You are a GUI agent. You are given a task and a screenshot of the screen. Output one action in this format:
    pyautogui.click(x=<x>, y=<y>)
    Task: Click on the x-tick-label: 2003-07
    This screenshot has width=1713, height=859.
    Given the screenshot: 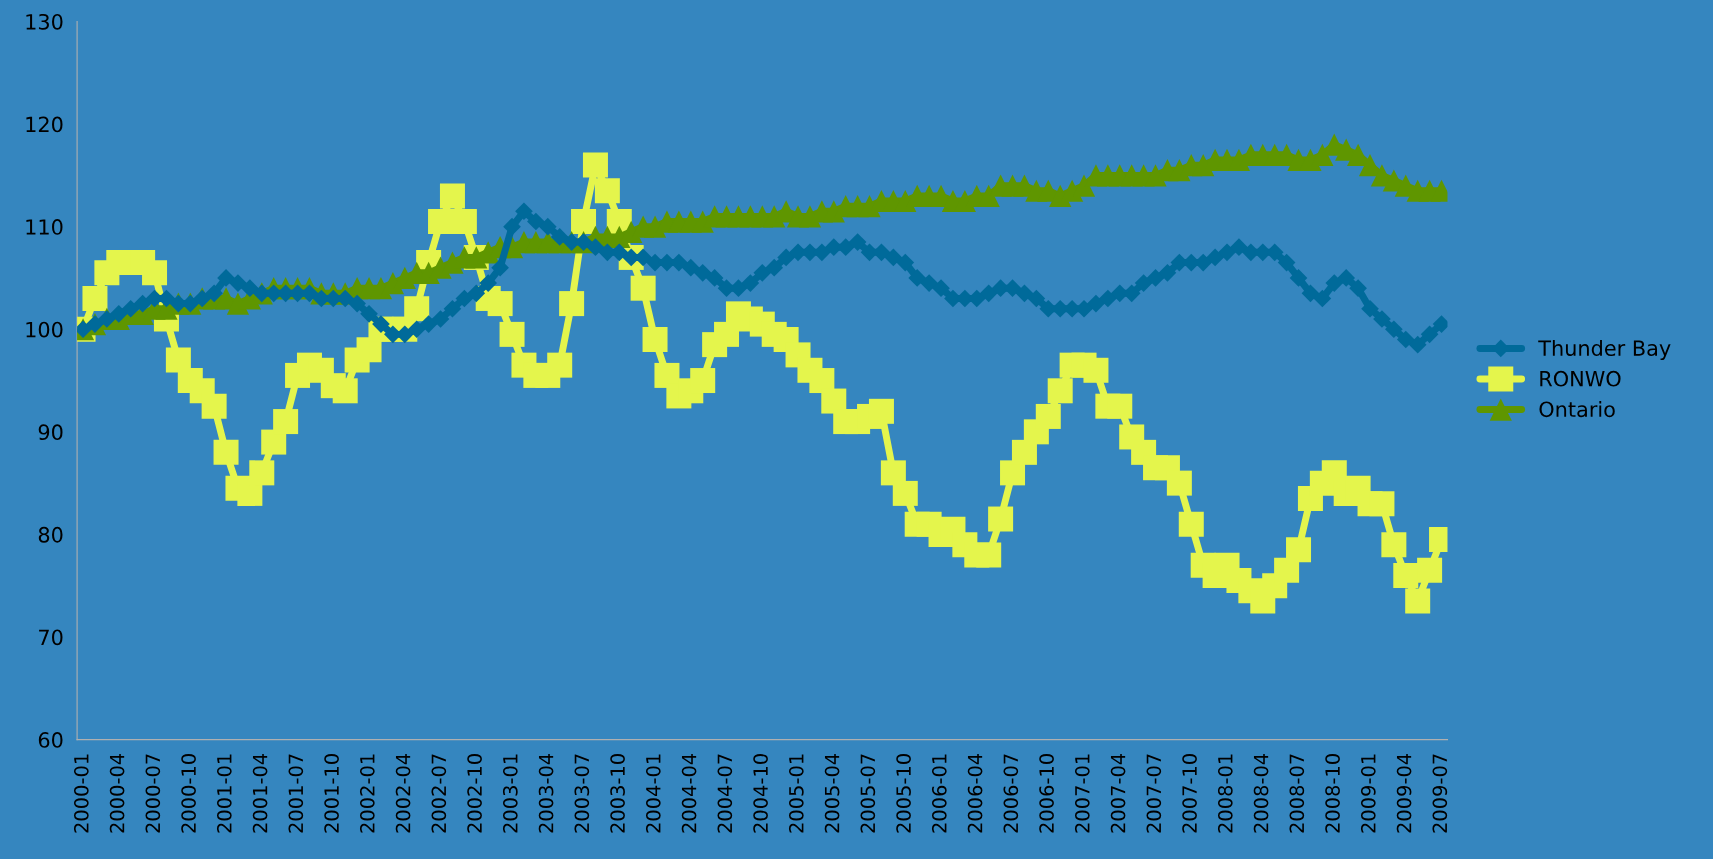 What is the action you would take?
    pyautogui.click(x=582, y=793)
    